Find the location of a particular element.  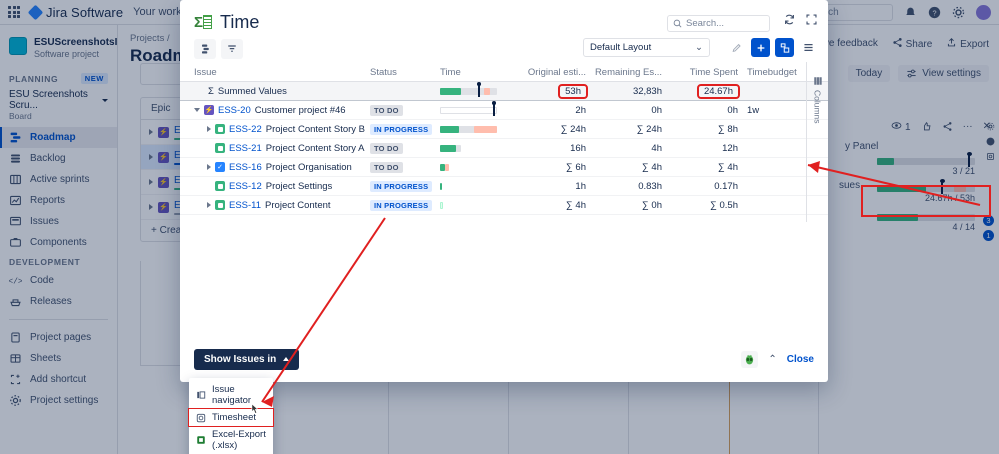

timesheet-icon is located at coordinates (990, 156).